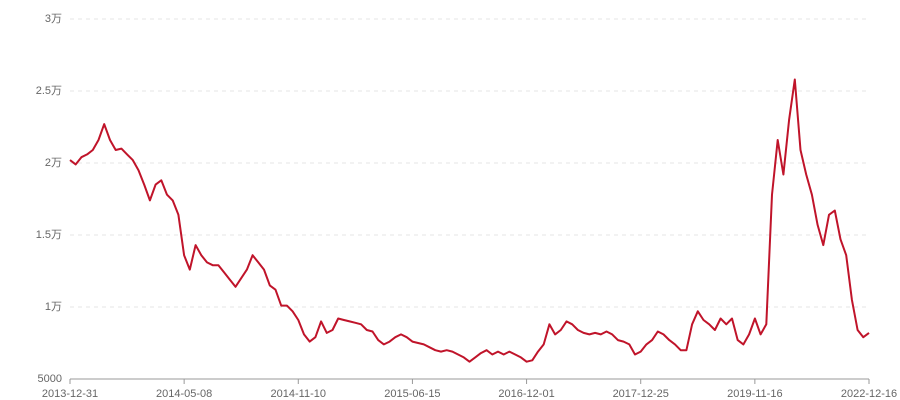  I want to click on y-tick-label: 5000, so click(50, 379).